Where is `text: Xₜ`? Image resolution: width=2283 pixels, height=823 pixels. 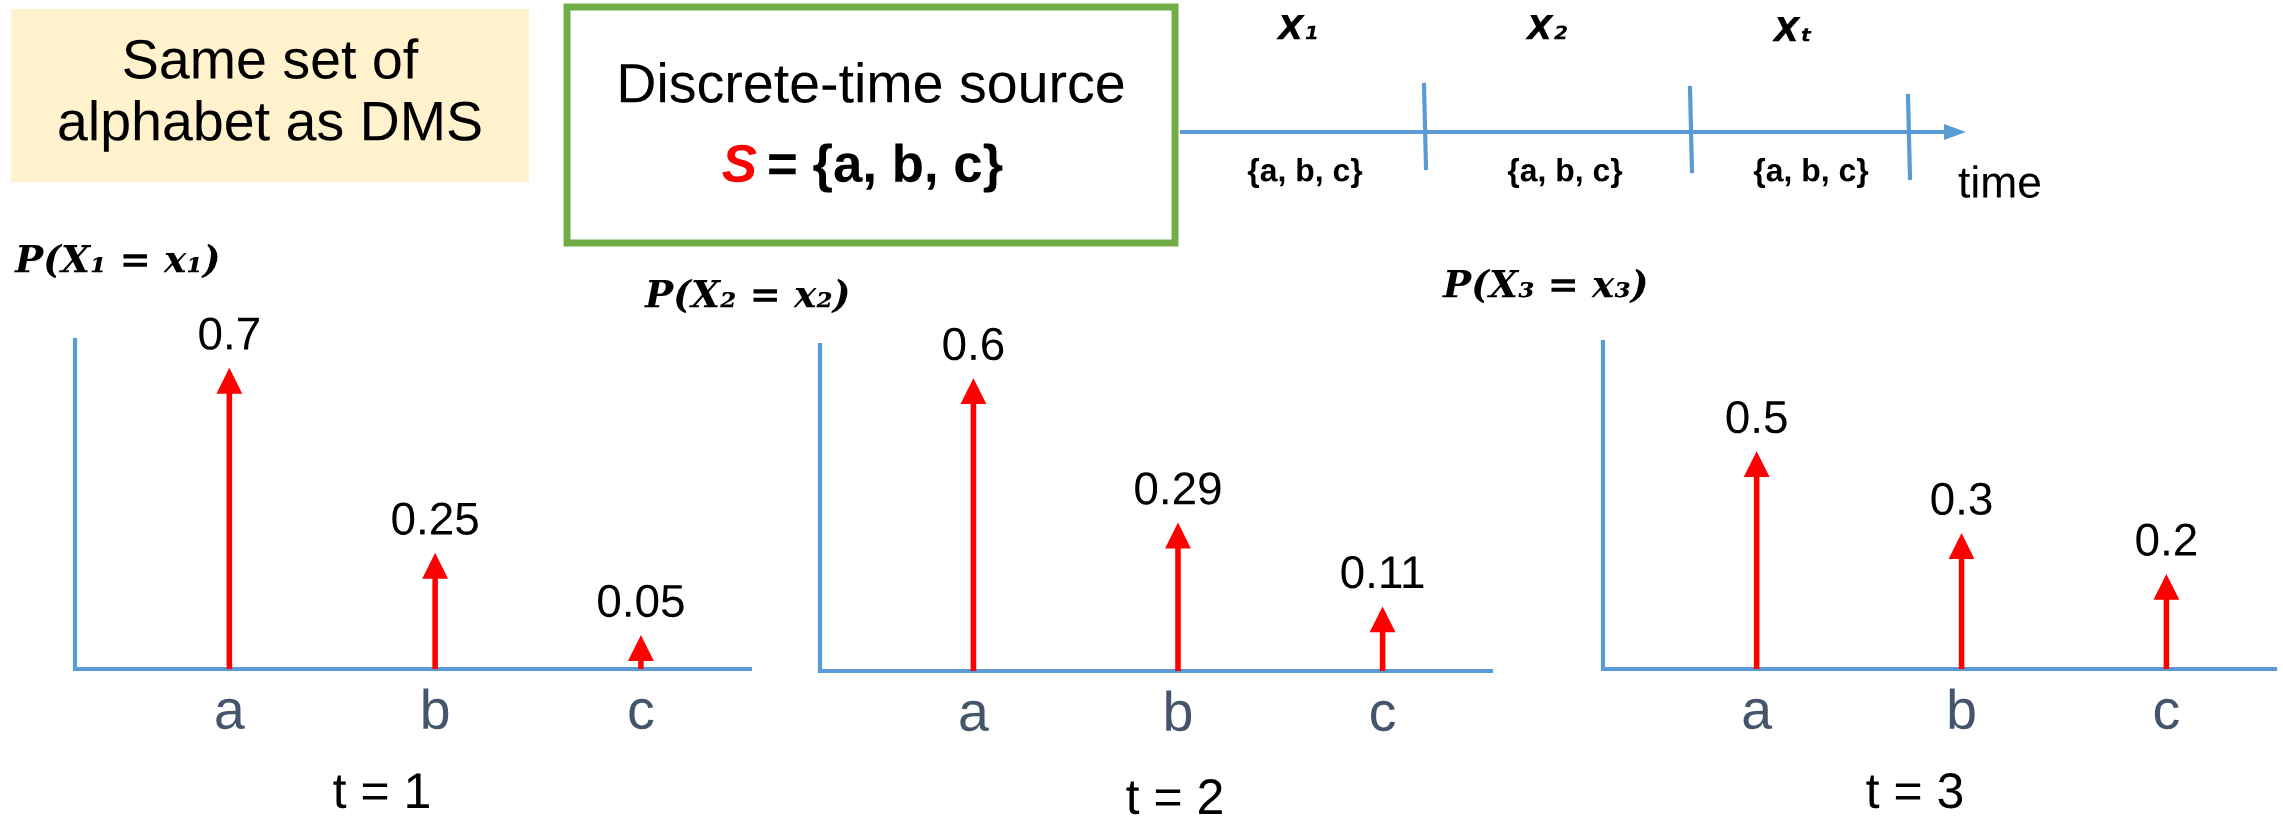
text: Xₜ is located at coordinates (1792, 29).